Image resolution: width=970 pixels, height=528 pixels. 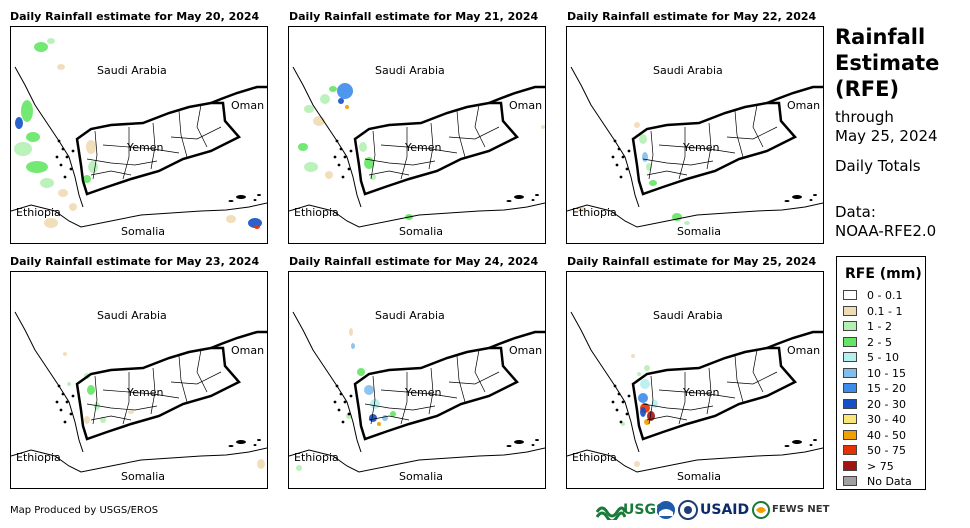 What do you see at coordinates (886, 231) in the screenshot?
I see `data-source: NOAA-RFE2.0` at bounding box center [886, 231].